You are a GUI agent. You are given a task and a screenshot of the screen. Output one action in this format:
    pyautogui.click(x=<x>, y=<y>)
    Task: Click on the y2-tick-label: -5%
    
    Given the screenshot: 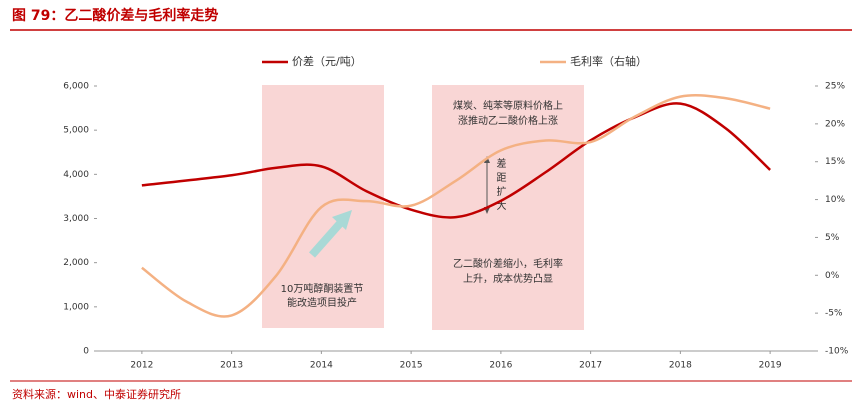 What is the action you would take?
    pyautogui.click(x=834, y=314)
    